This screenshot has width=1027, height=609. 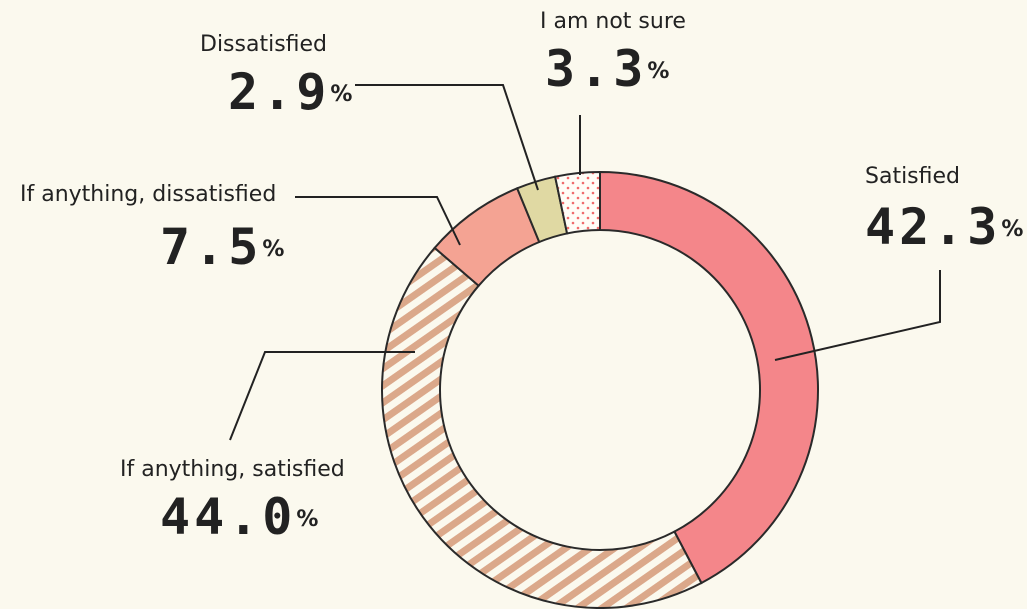 I want to click on value-label: 44.0%, so click(x=239, y=517).